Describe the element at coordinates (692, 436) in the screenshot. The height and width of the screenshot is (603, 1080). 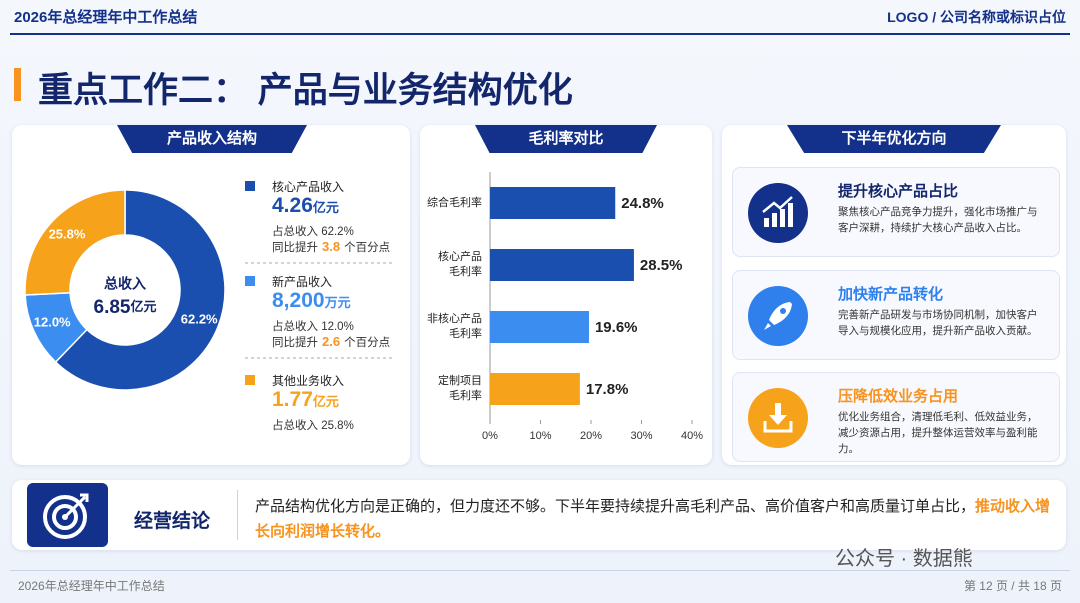
I see `x-tick-label: 40%` at that location.